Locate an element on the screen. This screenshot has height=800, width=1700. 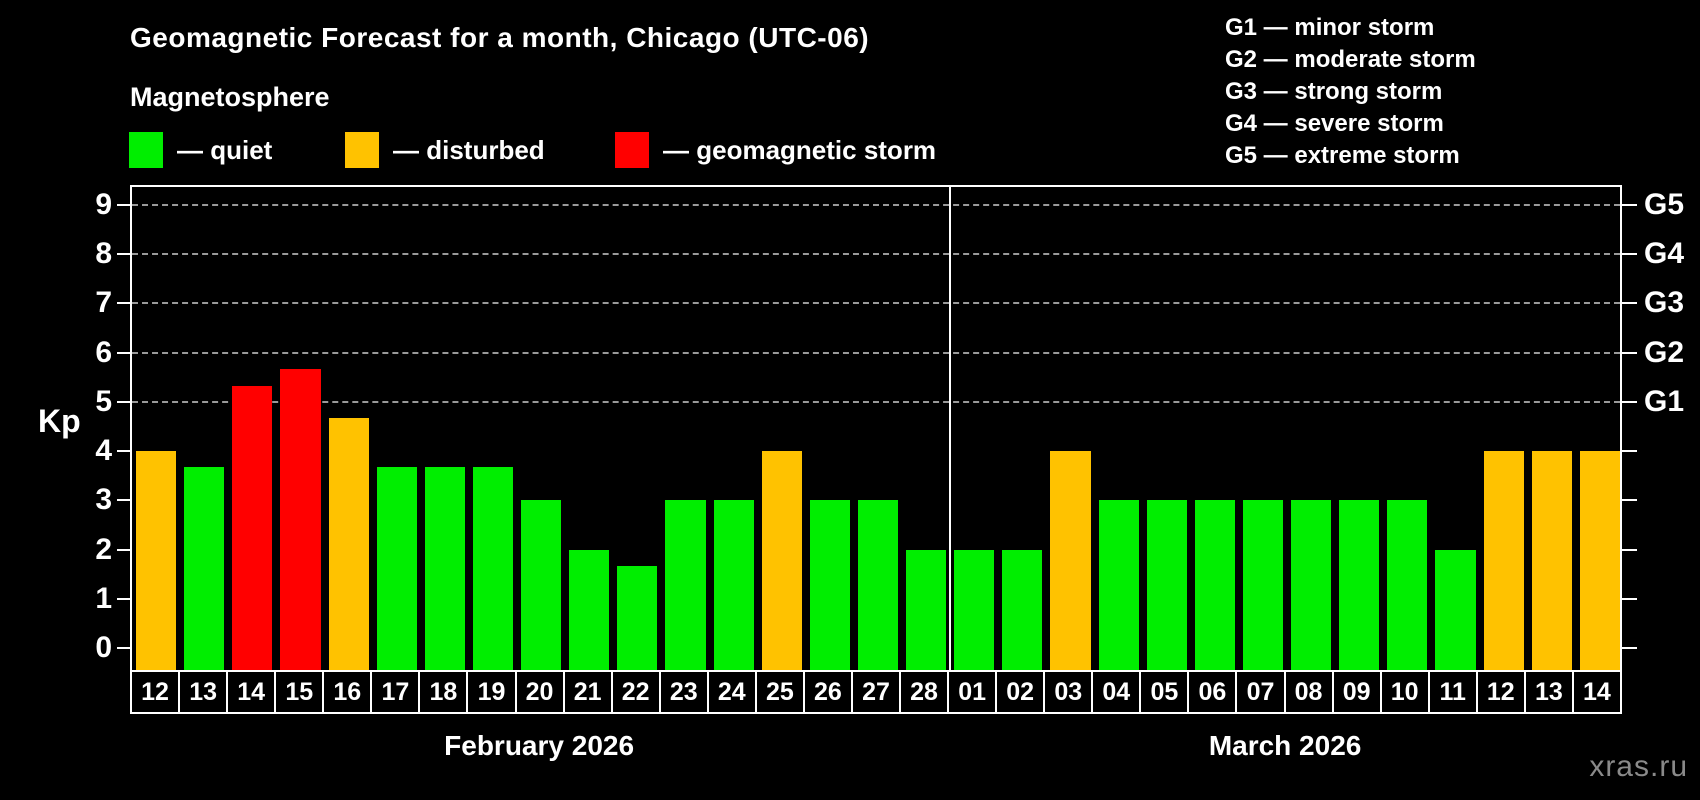
legend-item-disturbed: — disturbed is located at coordinates (445, 150).